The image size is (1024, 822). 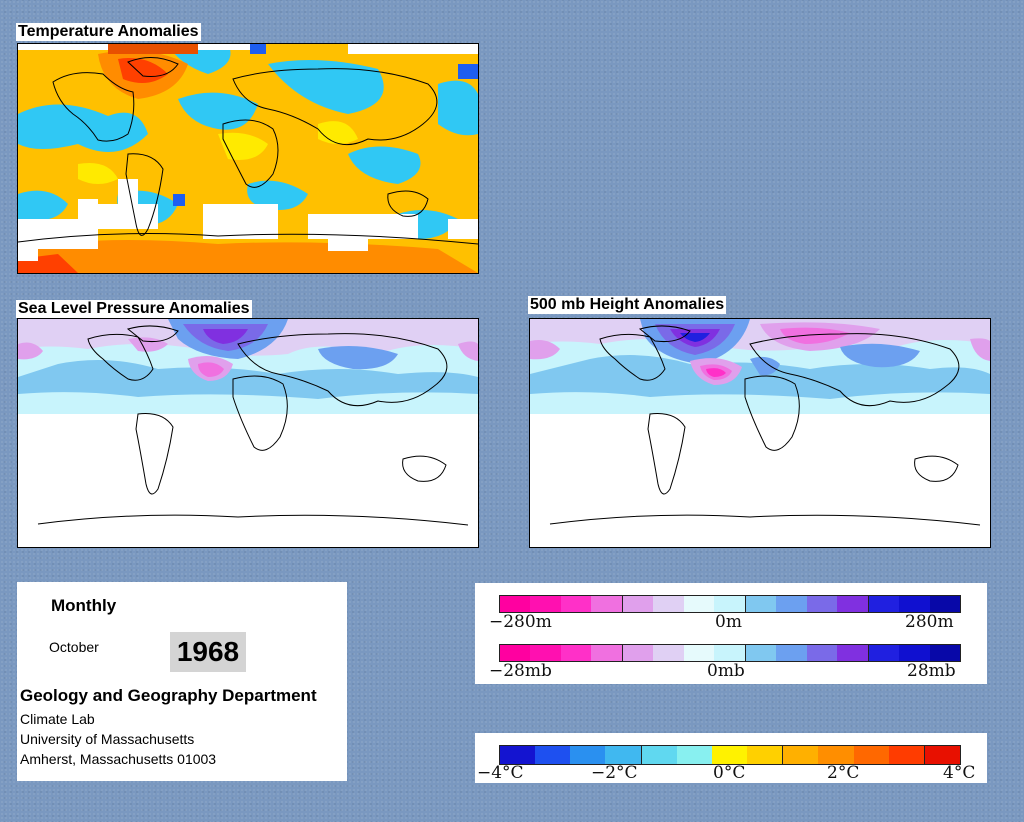 What do you see at coordinates (929, 622) in the screenshot?
I see `height-legend-max: 280m` at bounding box center [929, 622].